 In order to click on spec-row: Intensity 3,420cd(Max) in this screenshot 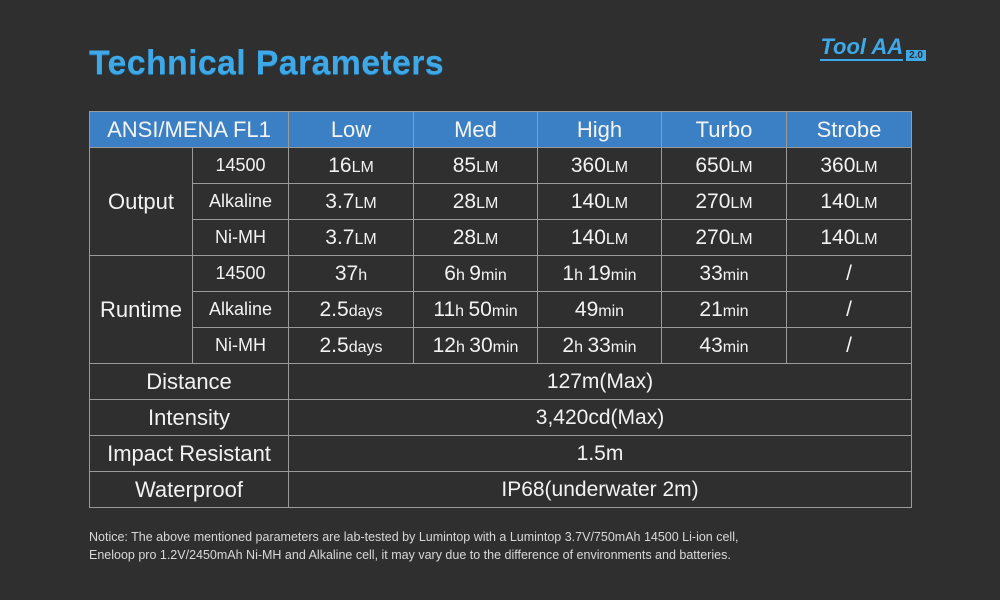, I will do `click(500, 417)`.